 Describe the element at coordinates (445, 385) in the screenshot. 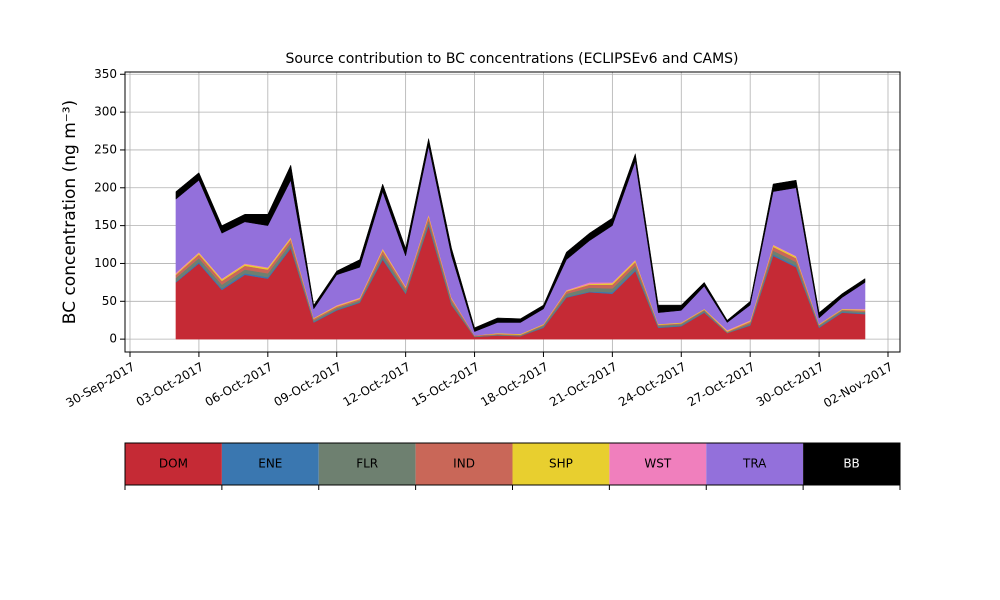

I see `x-tick-label: 15-Oct-2017` at that location.